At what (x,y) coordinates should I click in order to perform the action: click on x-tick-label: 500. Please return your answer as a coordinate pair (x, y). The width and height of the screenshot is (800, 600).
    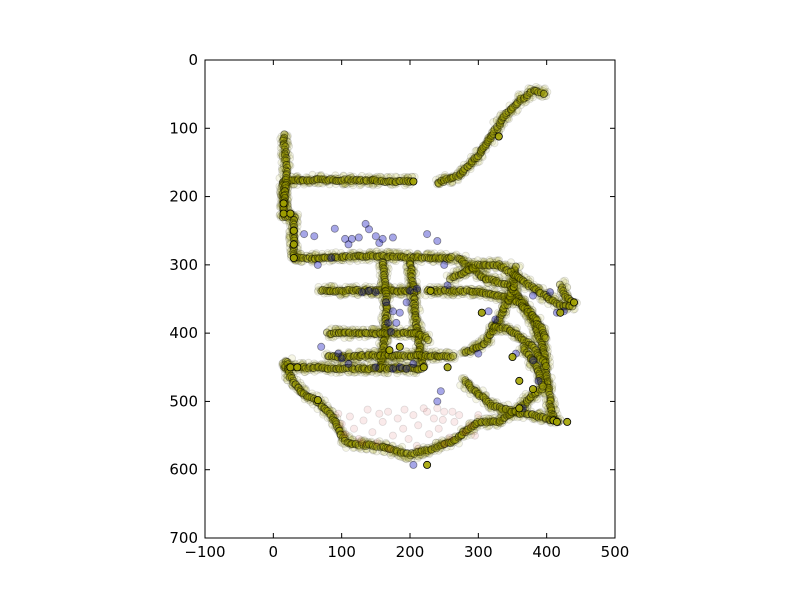
    Looking at the image, I should click on (615, 552).